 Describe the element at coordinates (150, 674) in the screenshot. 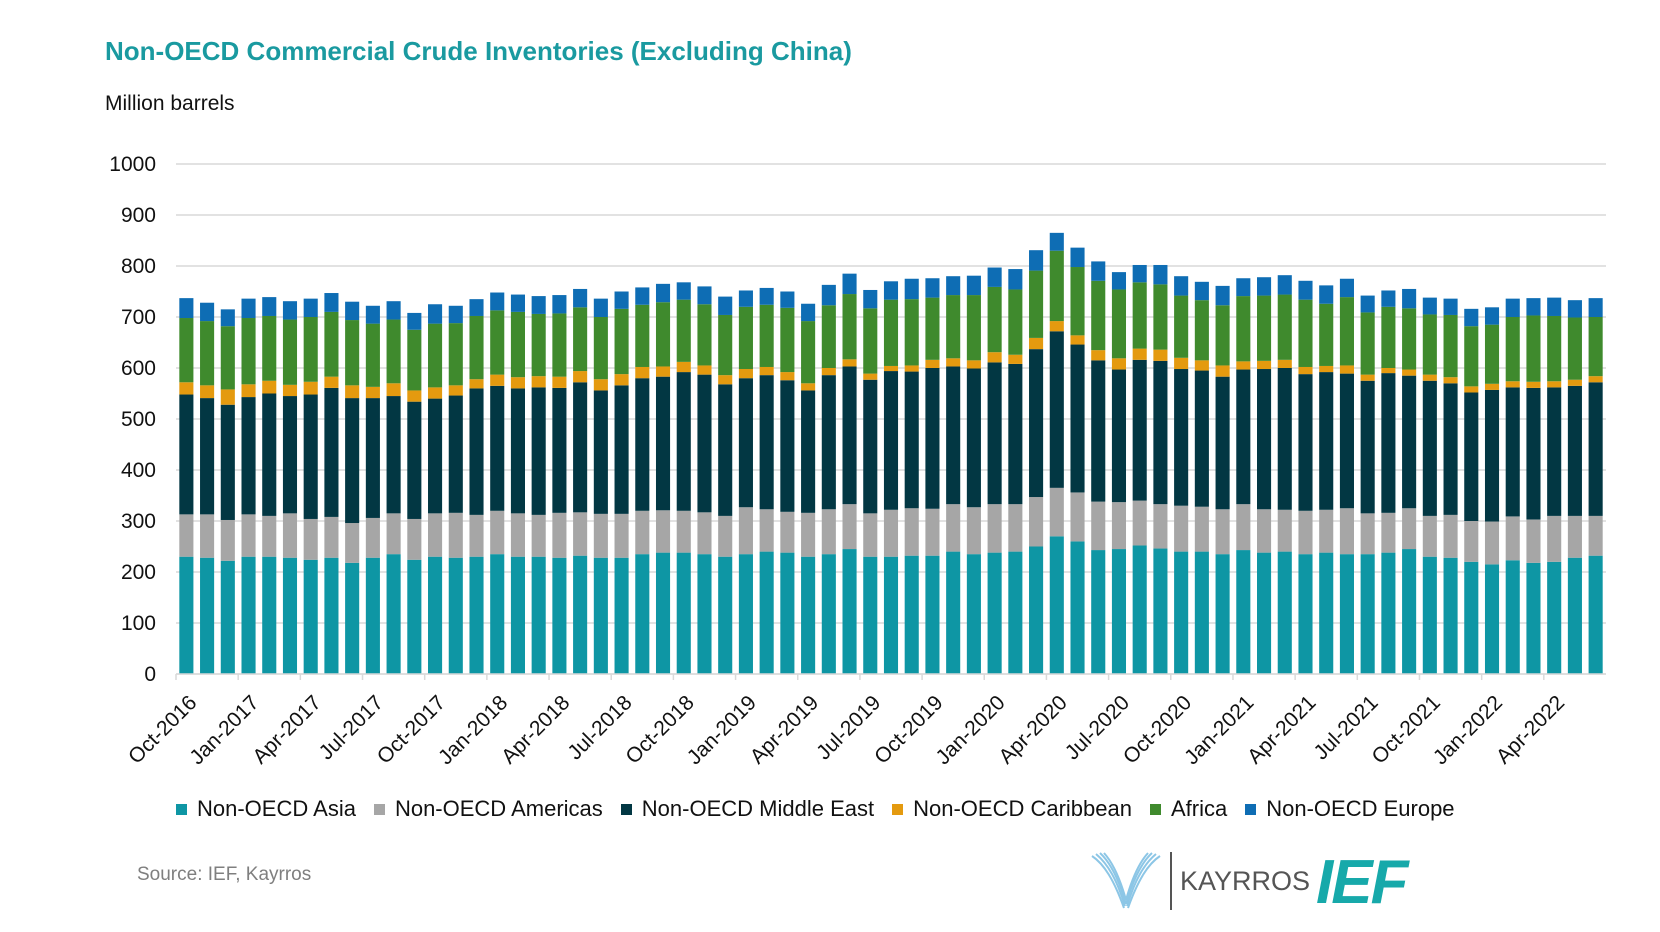

I see `y-tick-label: 0` at that location.